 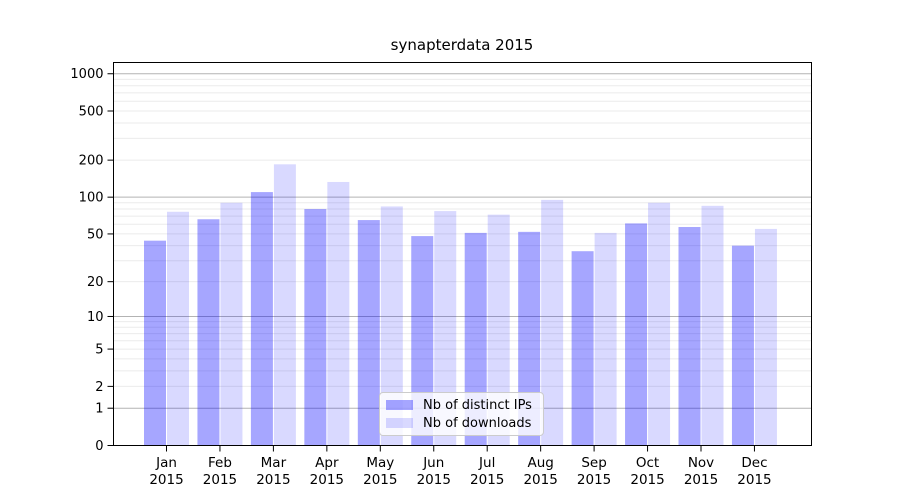 I want to click on x-tick-label-month: Aug, so click(x=540, y=463).